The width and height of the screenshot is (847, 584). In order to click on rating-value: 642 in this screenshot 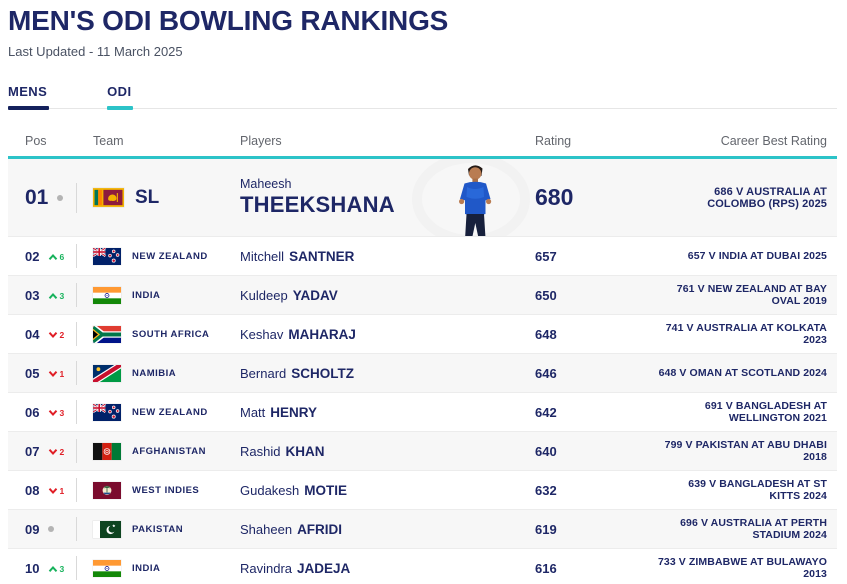, I will do `click(546, 412)`.